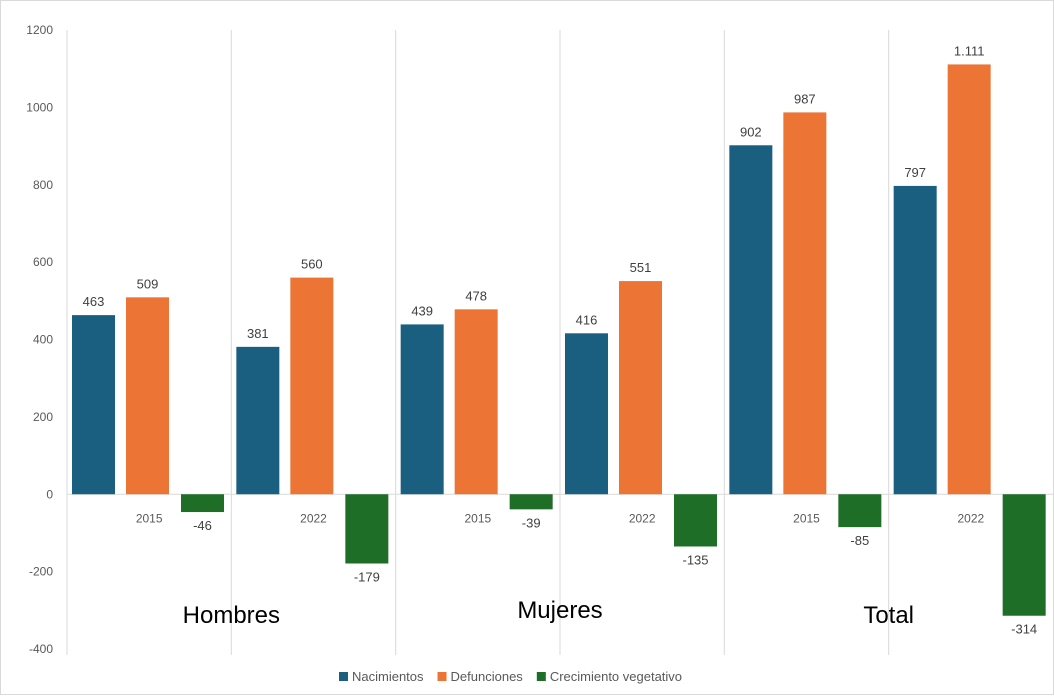 The image size is (1054, 699). I want to click on data-label: -135, so click(695, 559).